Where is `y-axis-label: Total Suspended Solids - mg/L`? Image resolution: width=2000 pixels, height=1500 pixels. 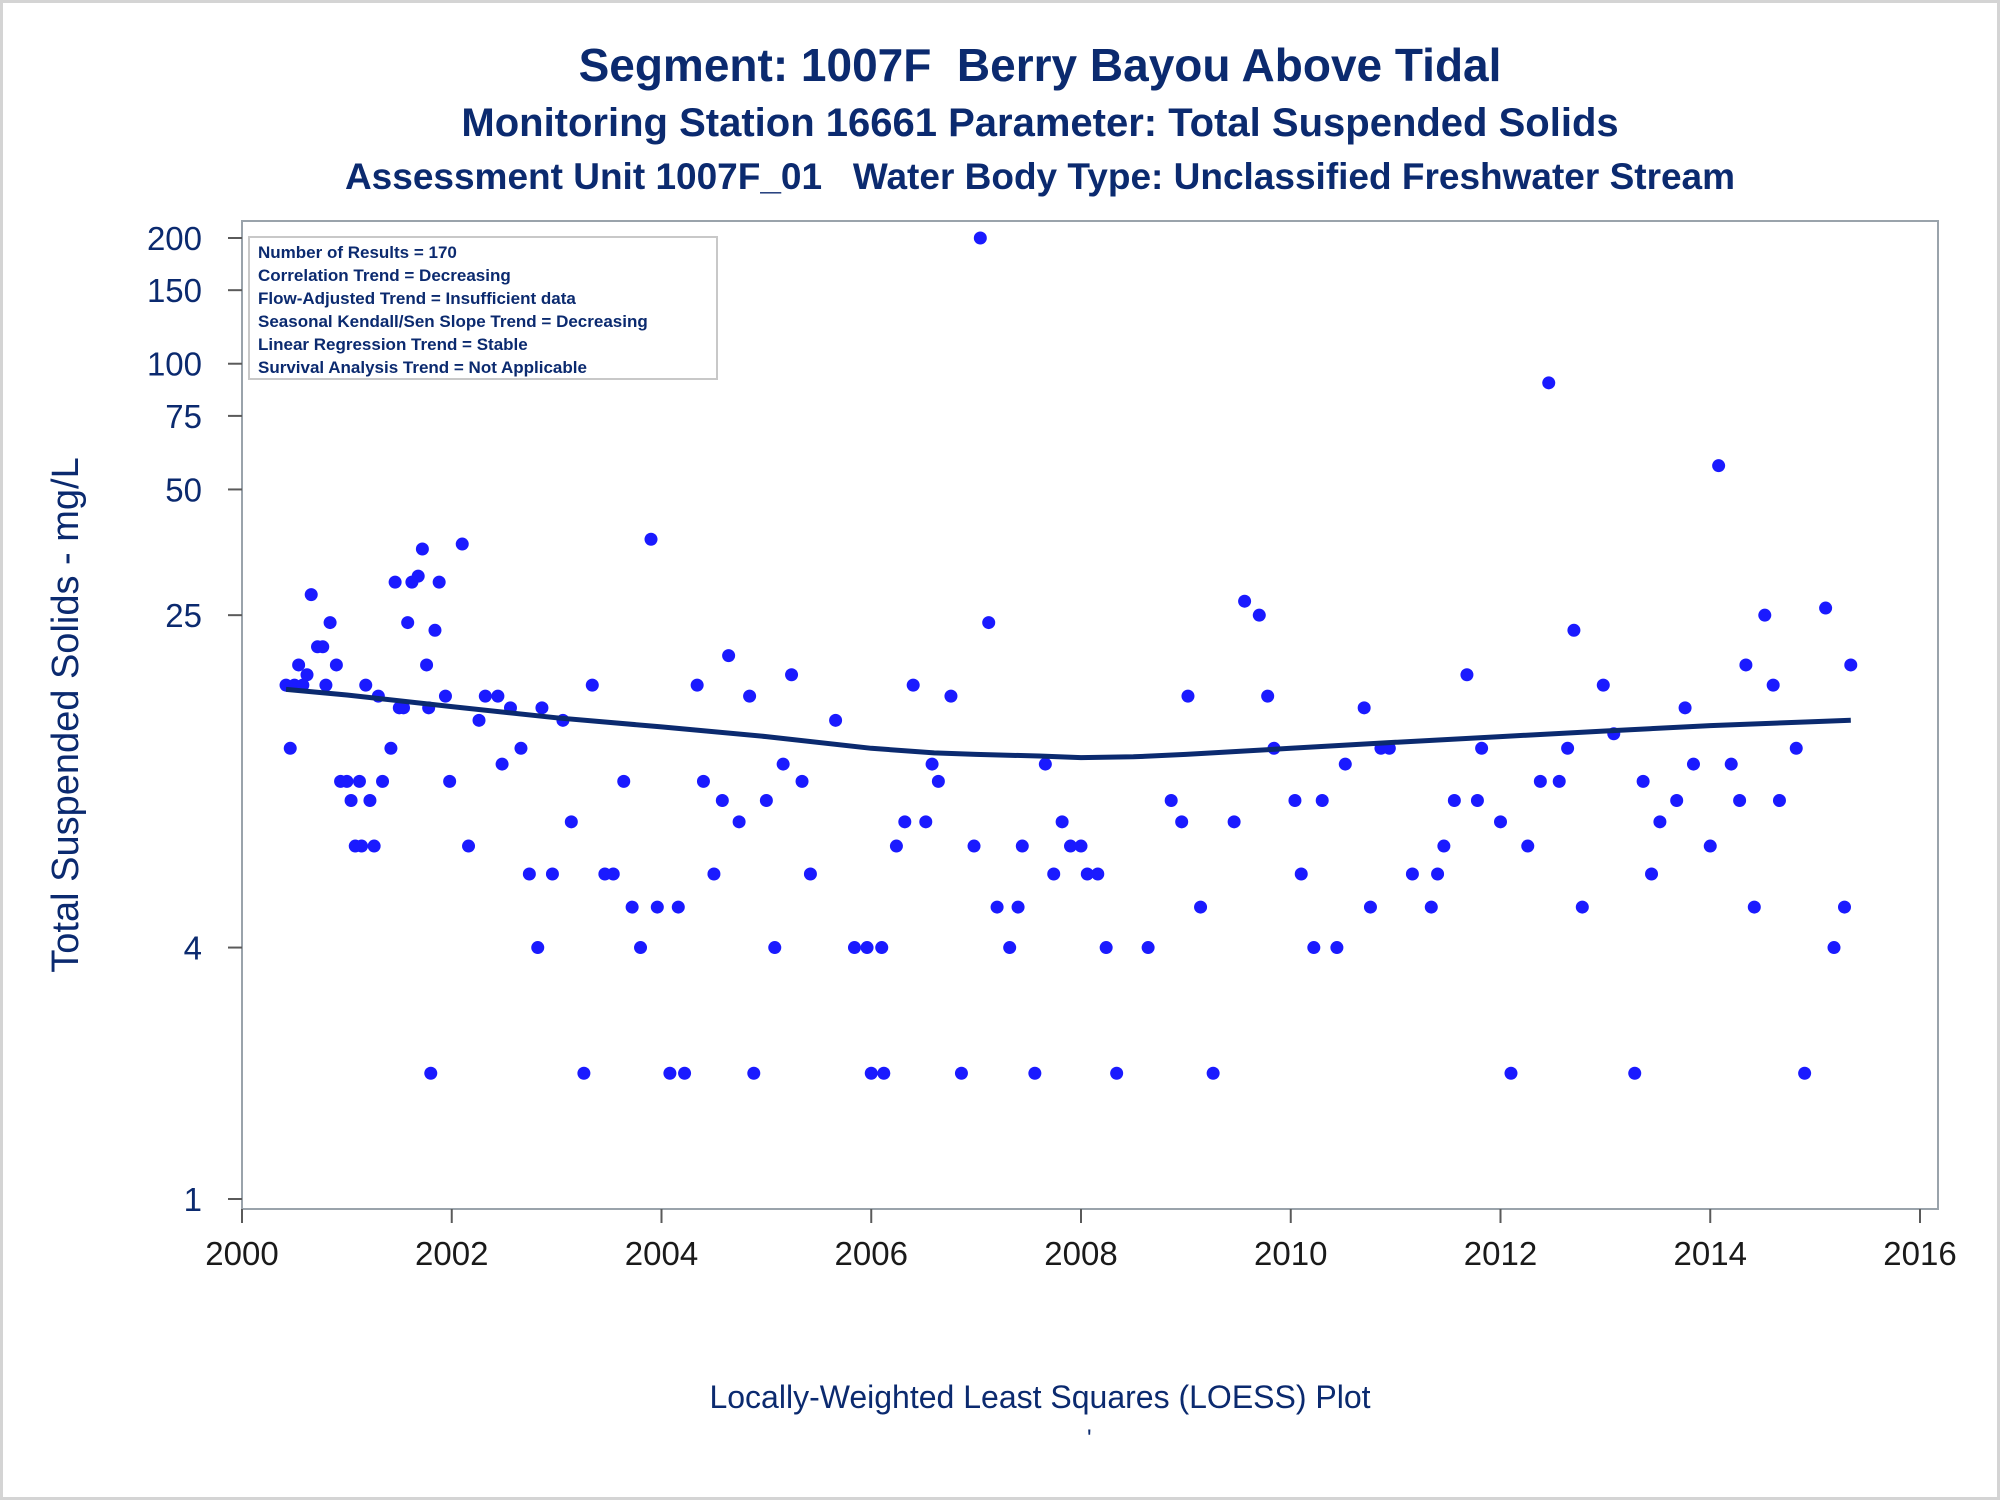
y-axis-label: Total Suspended Solids - mg/L is located at coordinates (66, 714).